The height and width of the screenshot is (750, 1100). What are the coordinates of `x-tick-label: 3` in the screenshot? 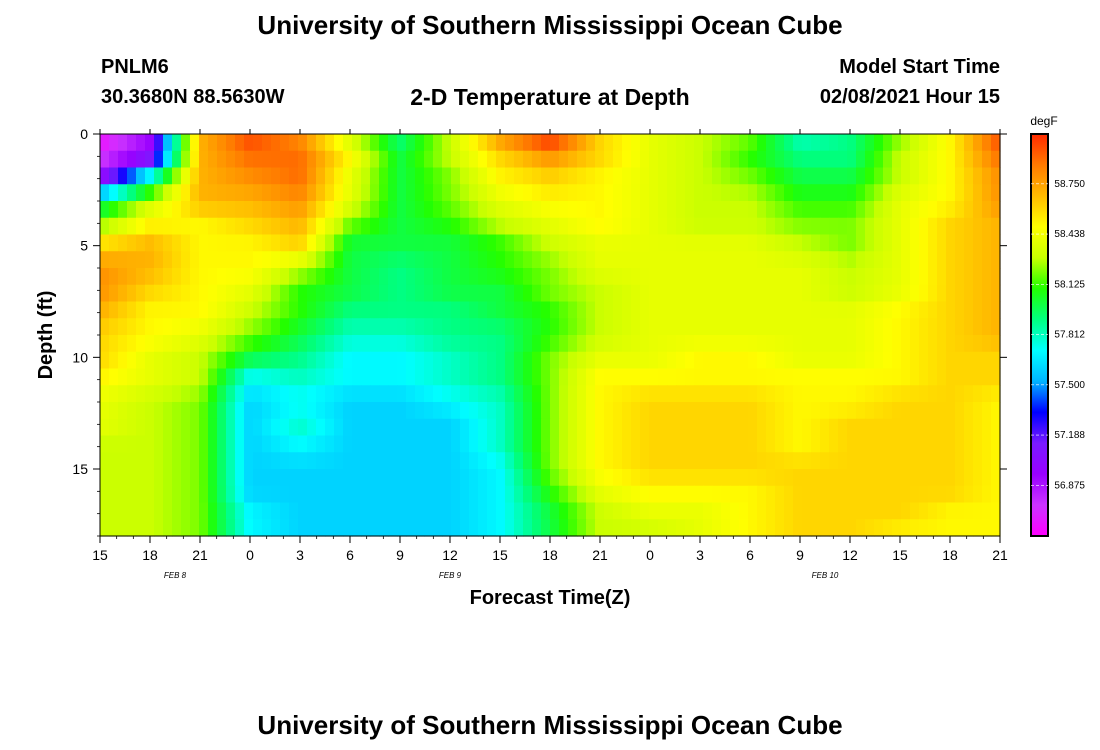 It's located at (700, 555).